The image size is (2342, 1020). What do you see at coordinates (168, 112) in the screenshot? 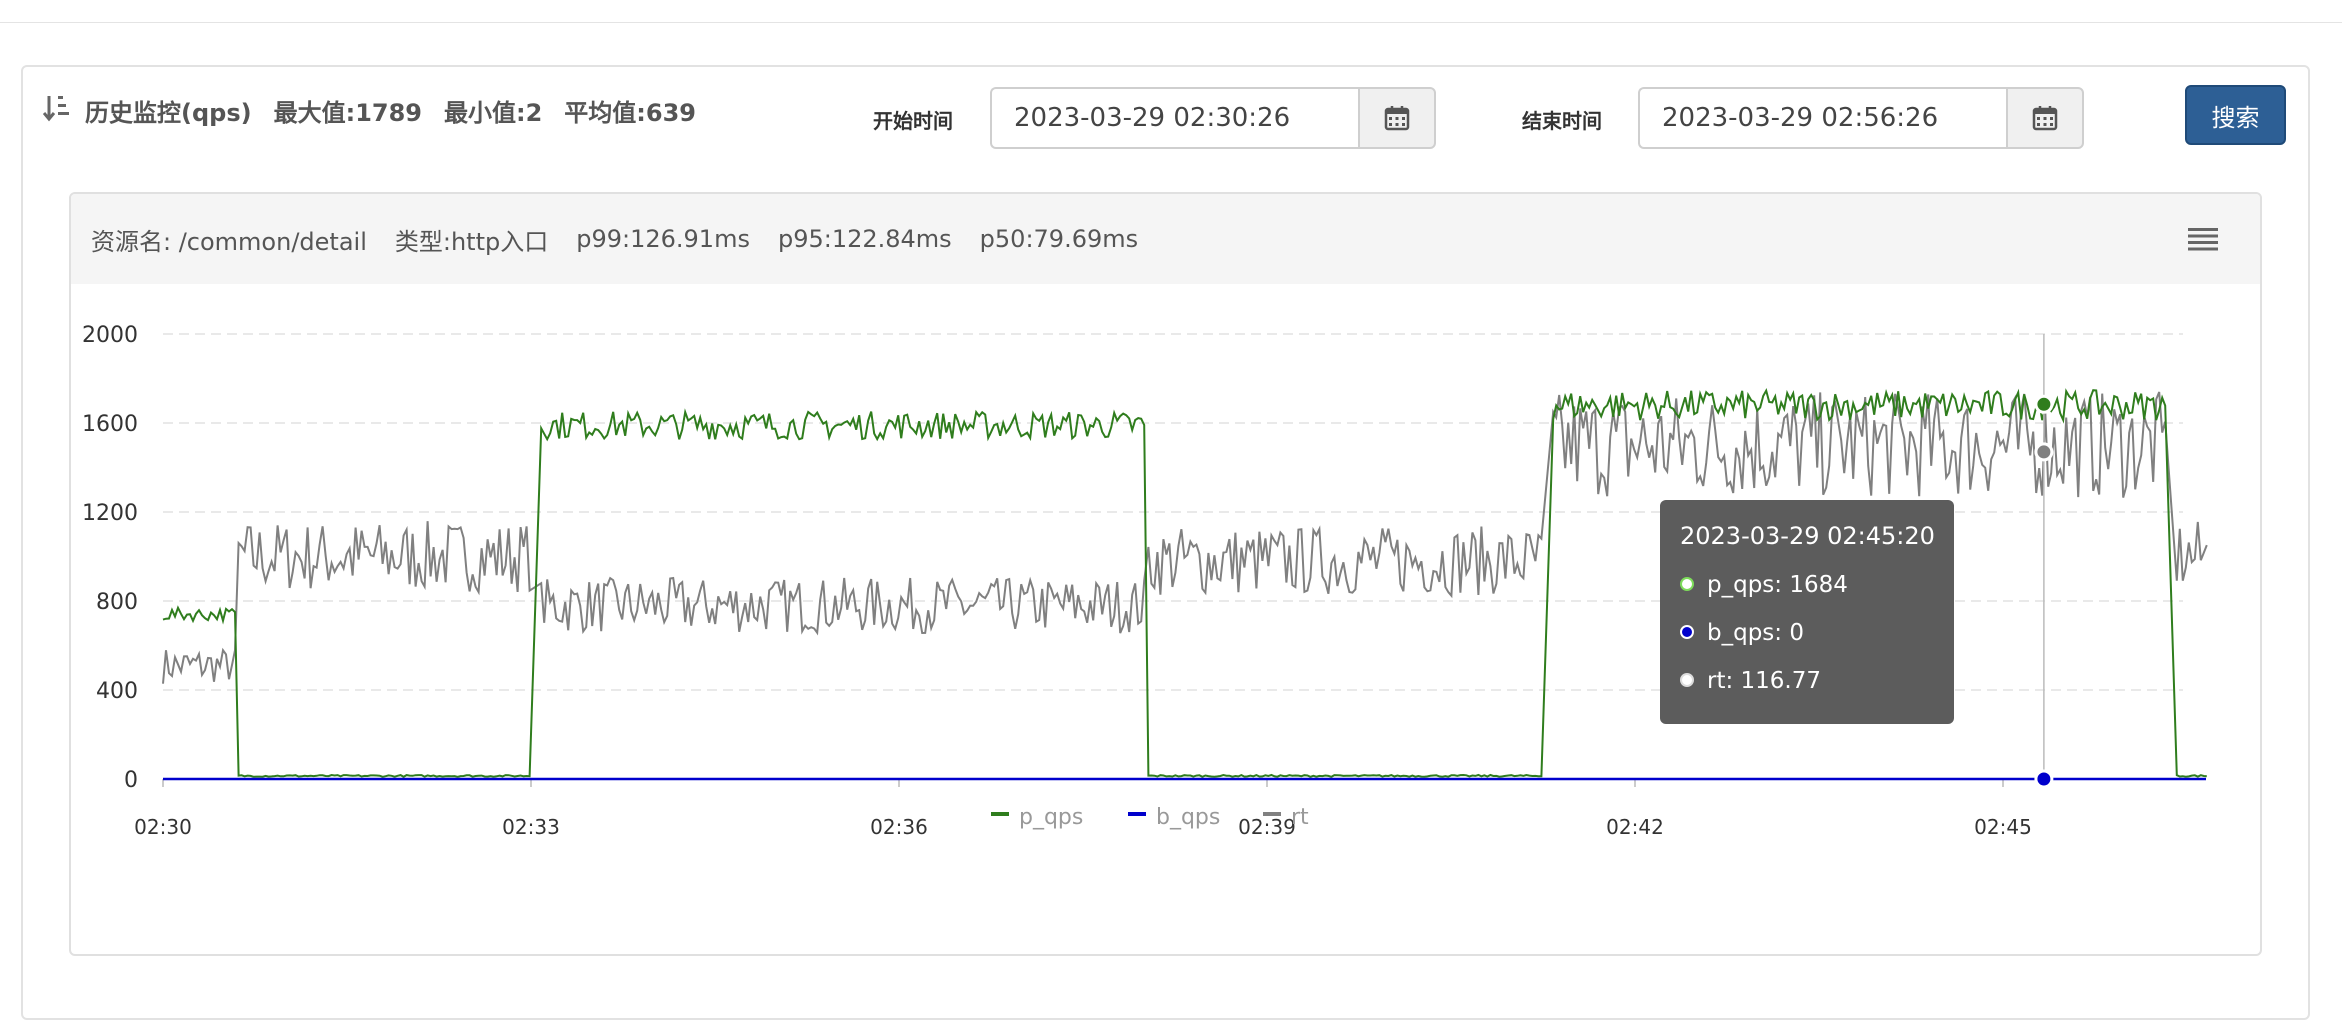
I see `panel-title: 历史监控(qps)` at bounding box center [168, 112].